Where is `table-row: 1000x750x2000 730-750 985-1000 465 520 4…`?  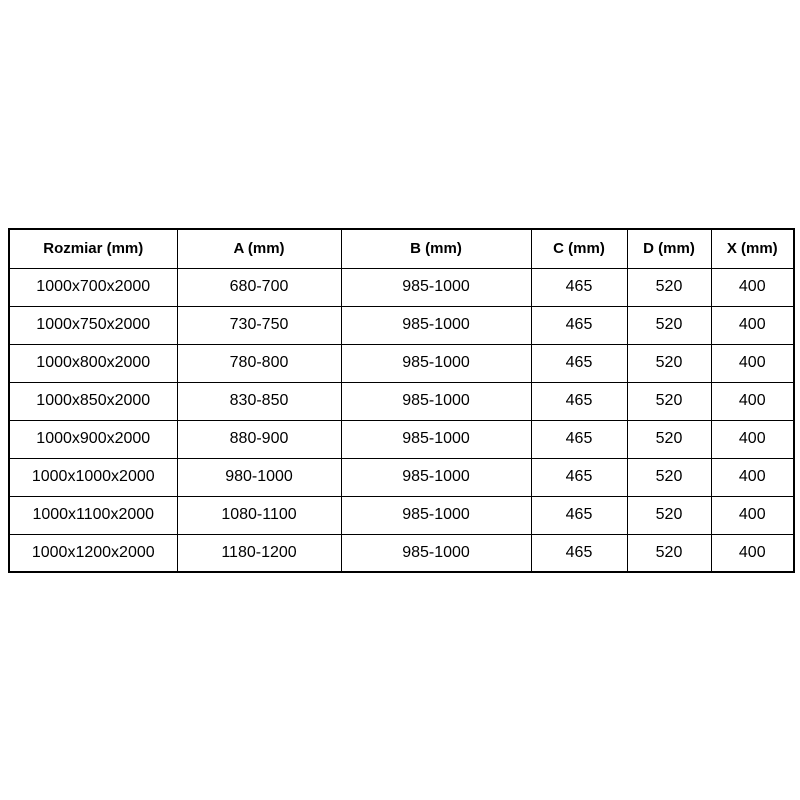
table-row: 1000x750x2000 730-750 985-1000 465 520 4… is located at coordinates (401, 325).